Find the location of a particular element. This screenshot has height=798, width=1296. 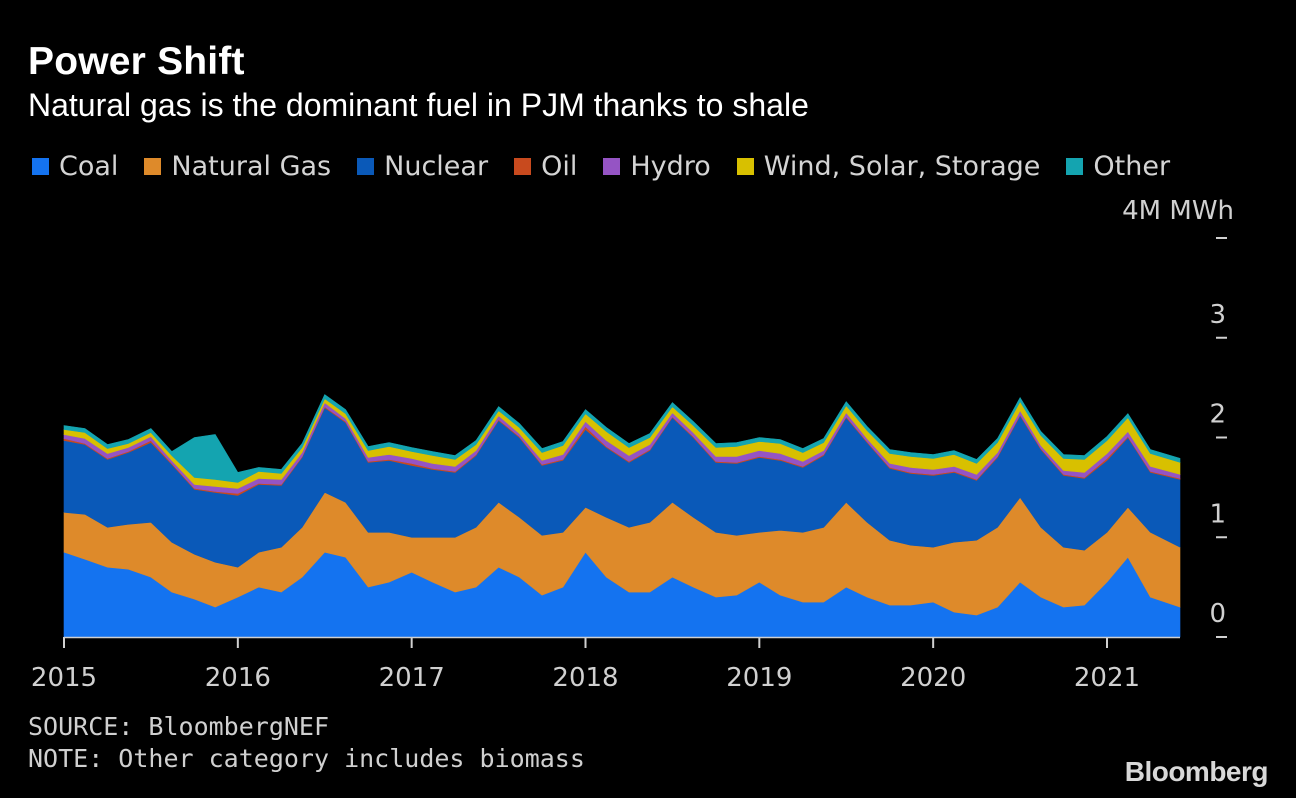

legend-swatch-other is located at coordinates (1075, 166).